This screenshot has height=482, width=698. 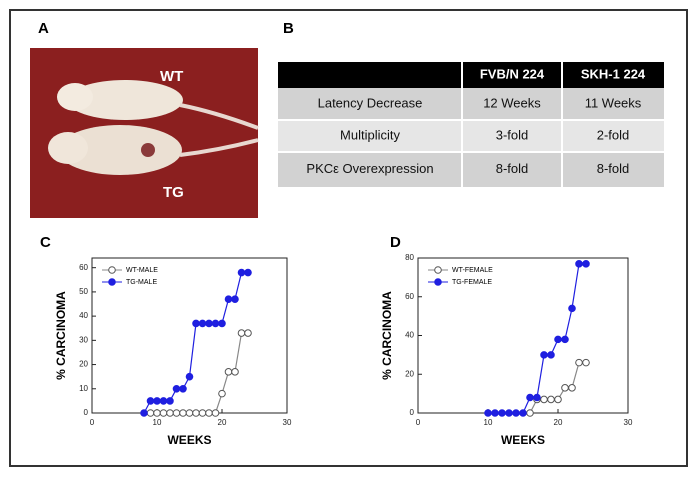 I want to click on photo-label: TG, so click(x=173, y=192).